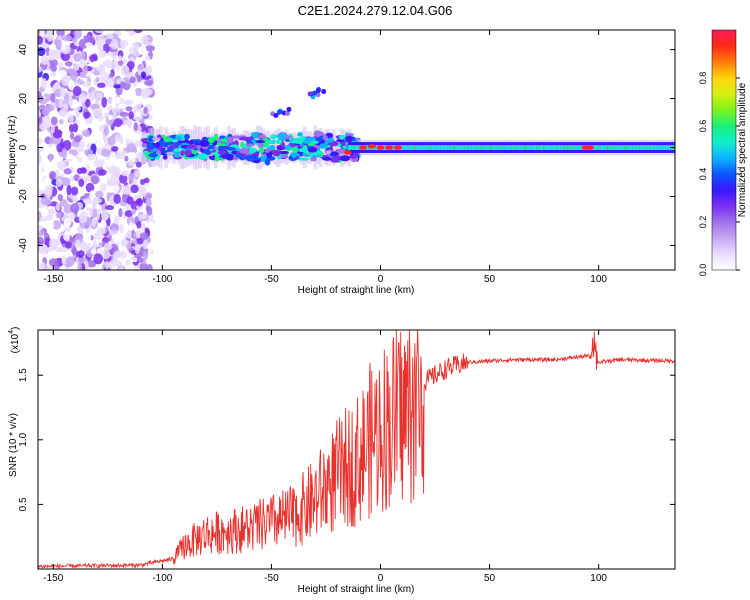 The height and width of the screenshot is (600, 750). What do you see at coordinates (310, 94) in the screenshot?
I see `satellite-blob` at bounding box center [310, 94].